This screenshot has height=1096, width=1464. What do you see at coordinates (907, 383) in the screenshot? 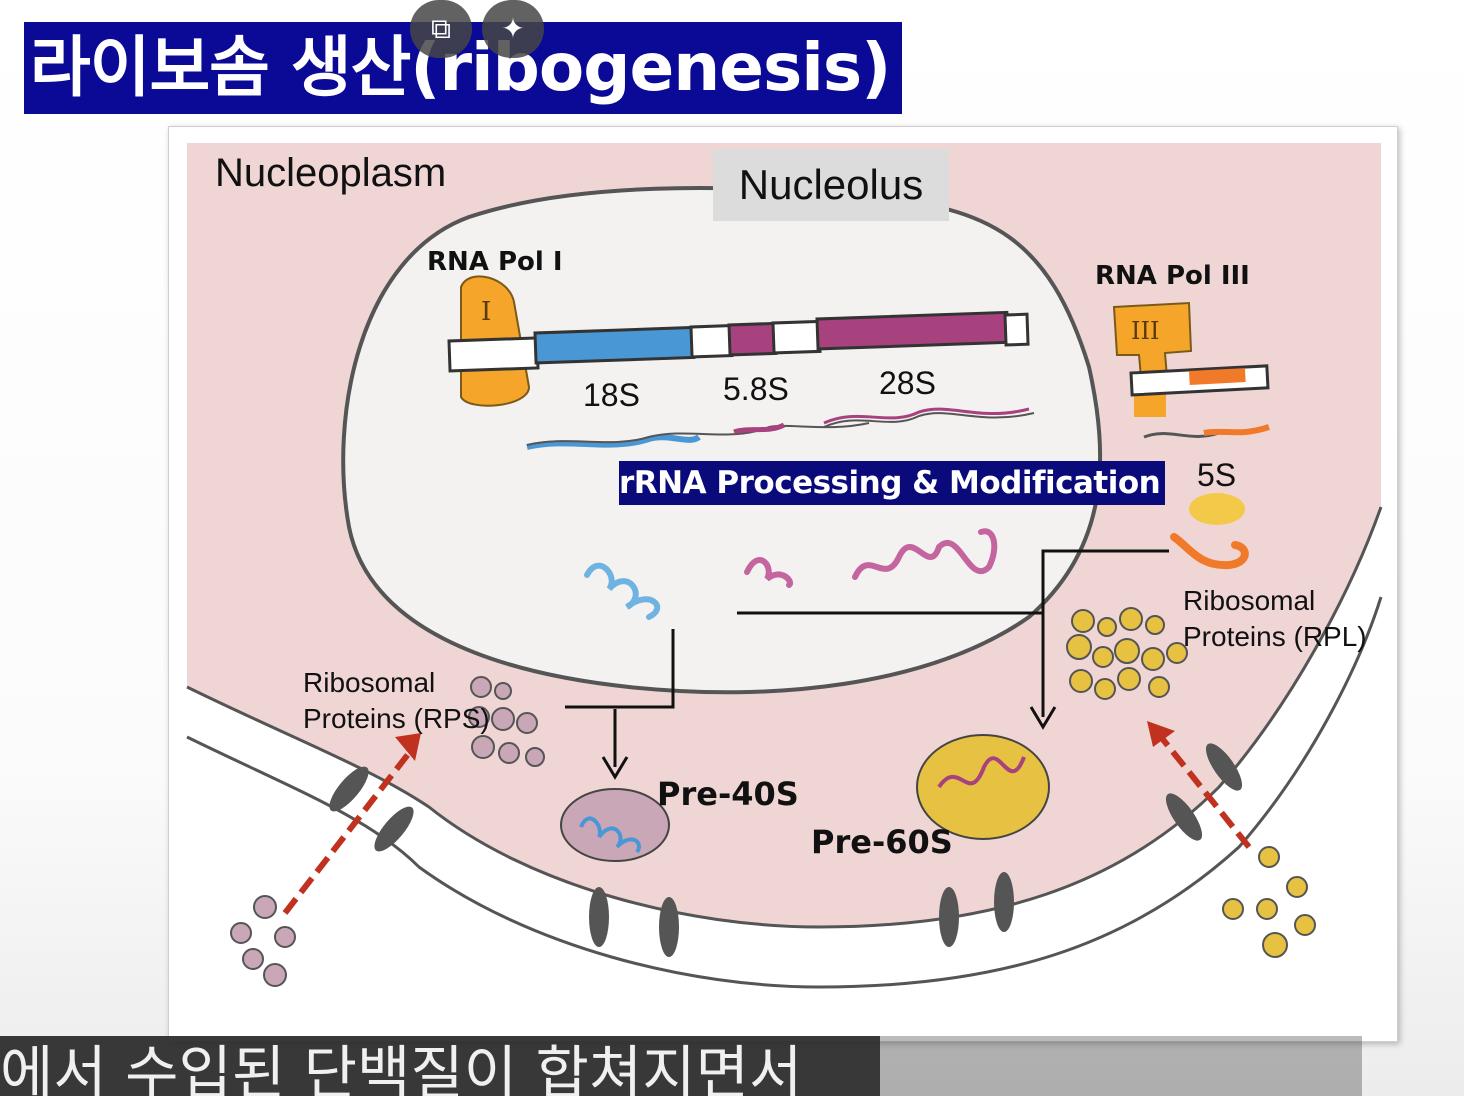
I see `28s-label: 28S` at bounding box center [907, 383].